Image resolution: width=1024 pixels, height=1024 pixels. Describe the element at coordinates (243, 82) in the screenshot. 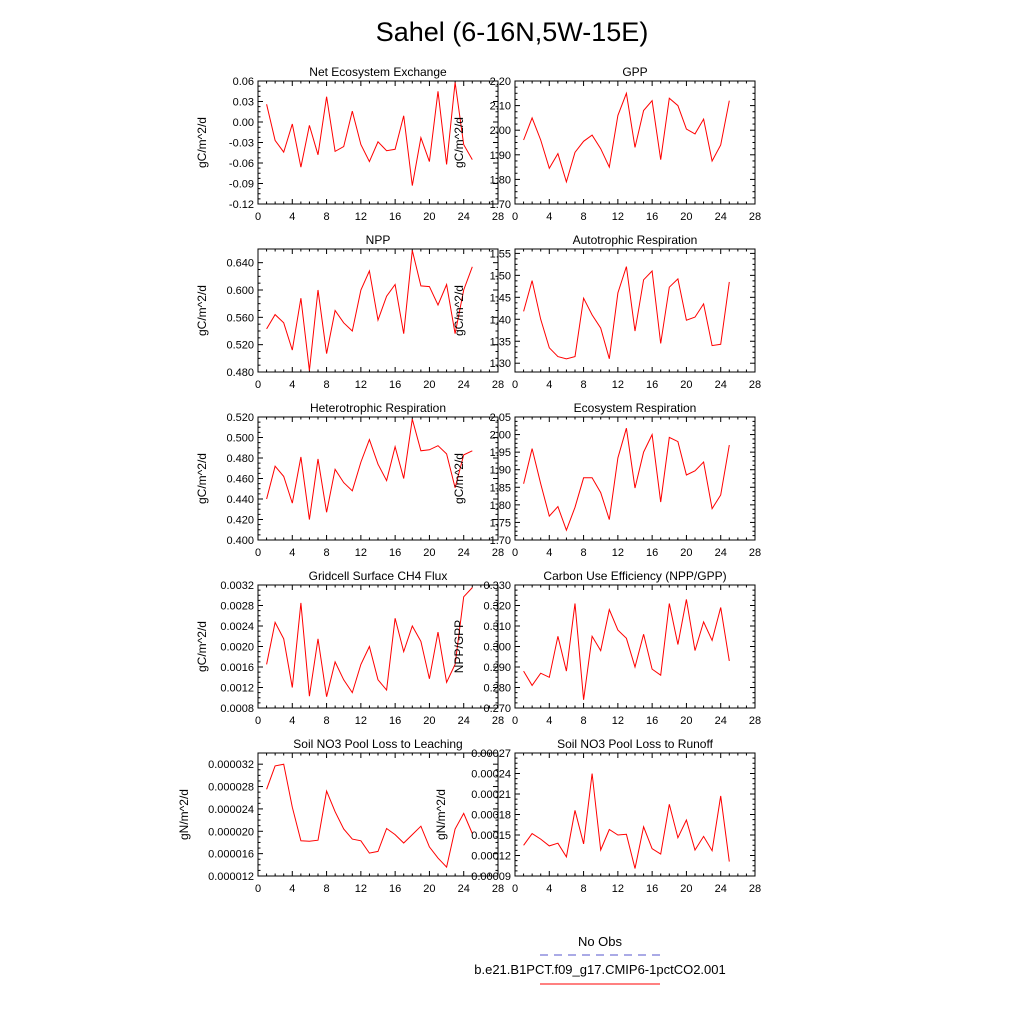

I see `y-tick-label: 0.06` at that location.